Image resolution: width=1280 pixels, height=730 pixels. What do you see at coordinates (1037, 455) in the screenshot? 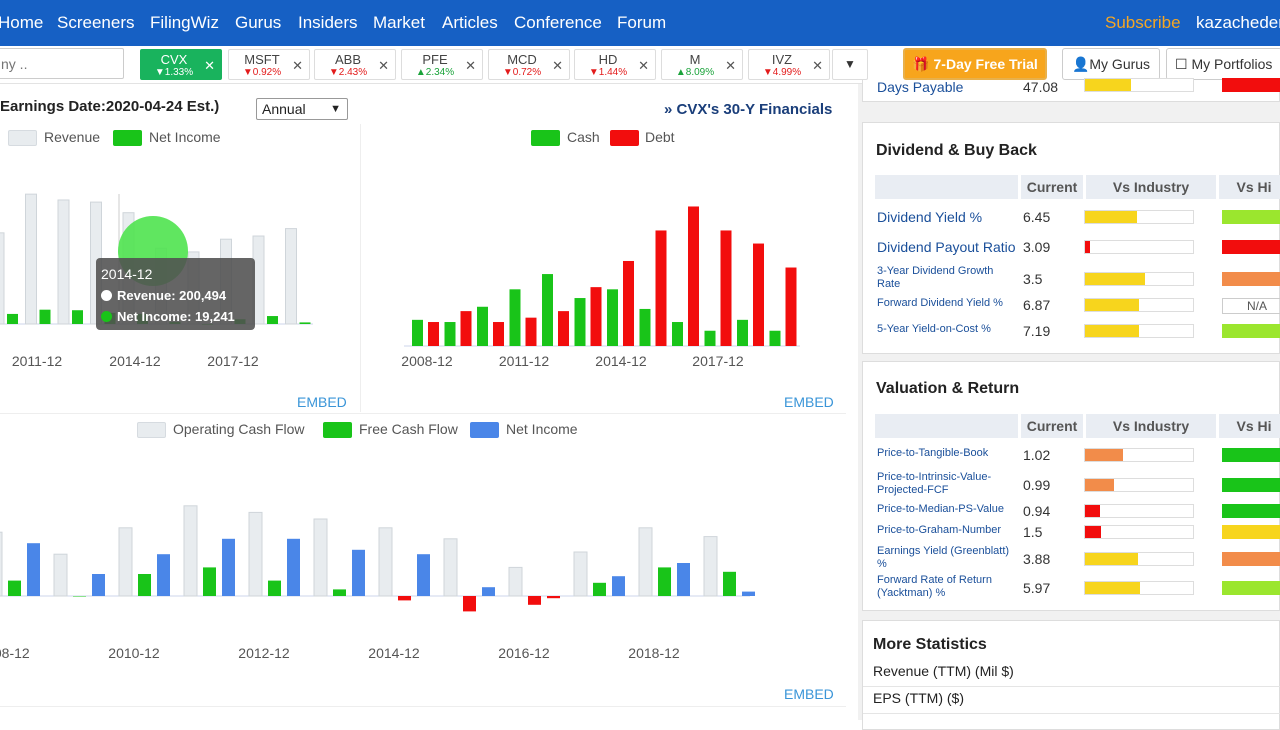
I see `metric-price-to-tangible-book-value: 1.02` at bounding box center [1037, 455].